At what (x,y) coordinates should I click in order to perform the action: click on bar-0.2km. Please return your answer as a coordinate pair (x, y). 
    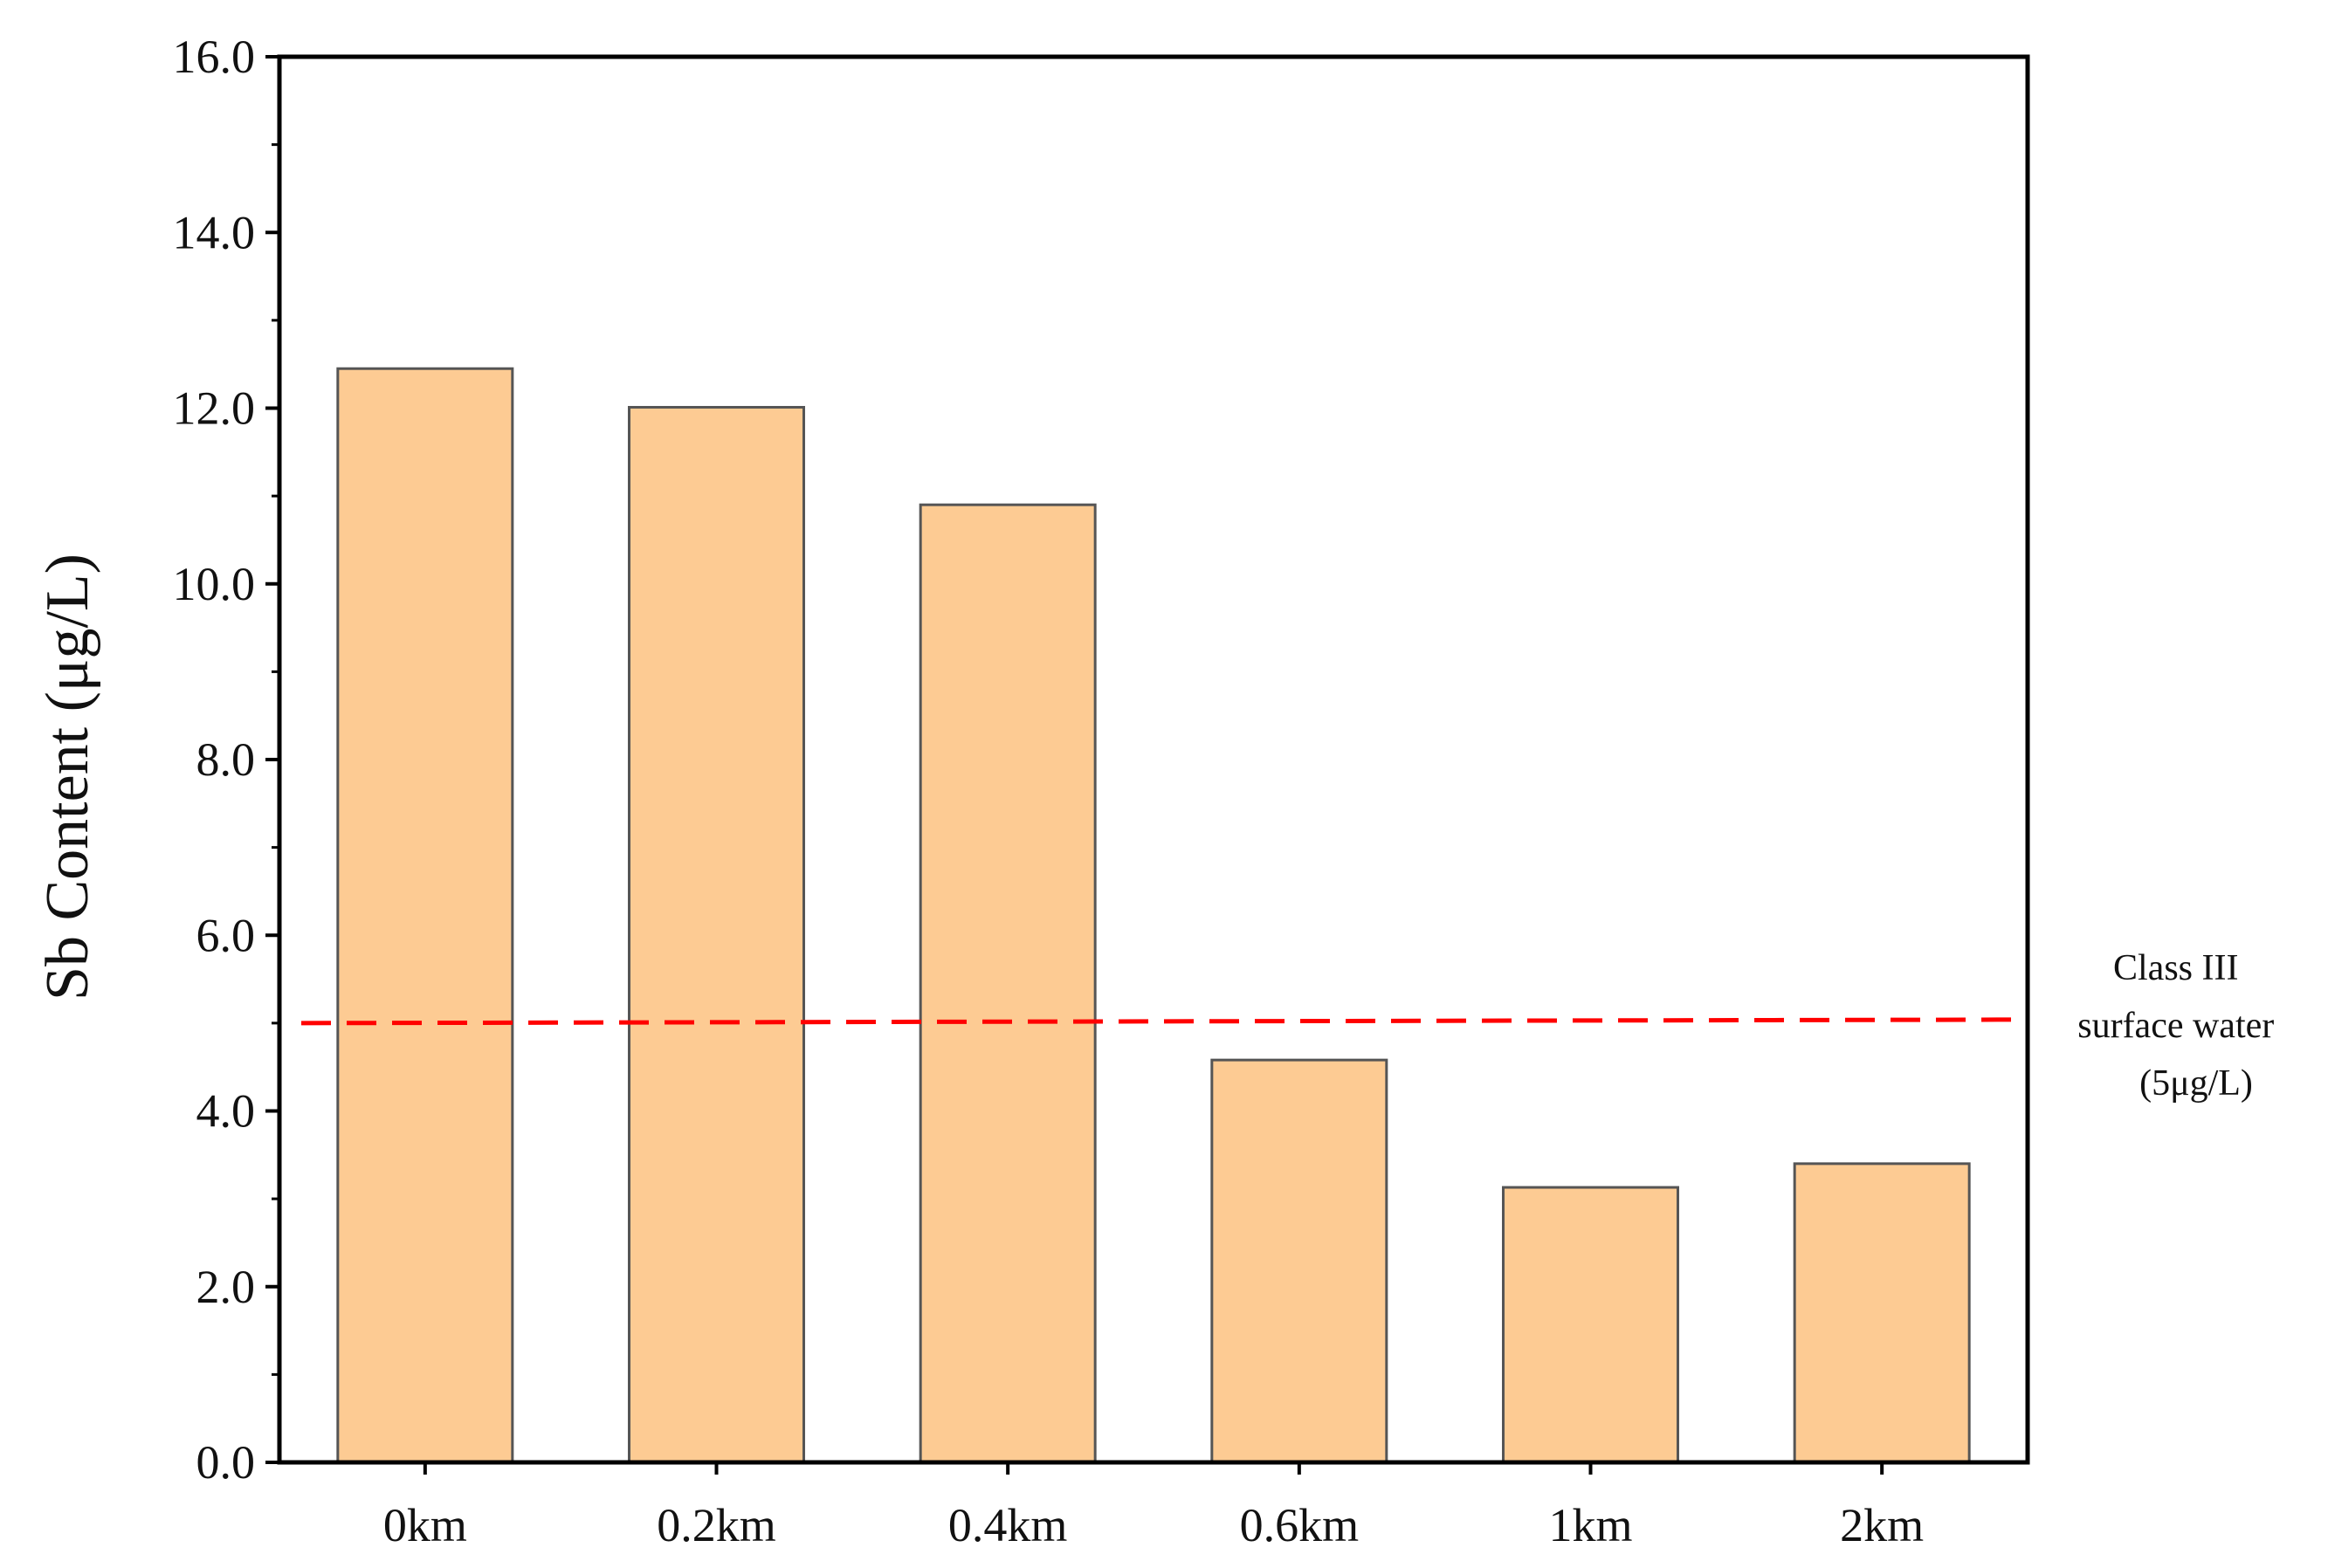
    Looking at the image, I should click on (716, 935).